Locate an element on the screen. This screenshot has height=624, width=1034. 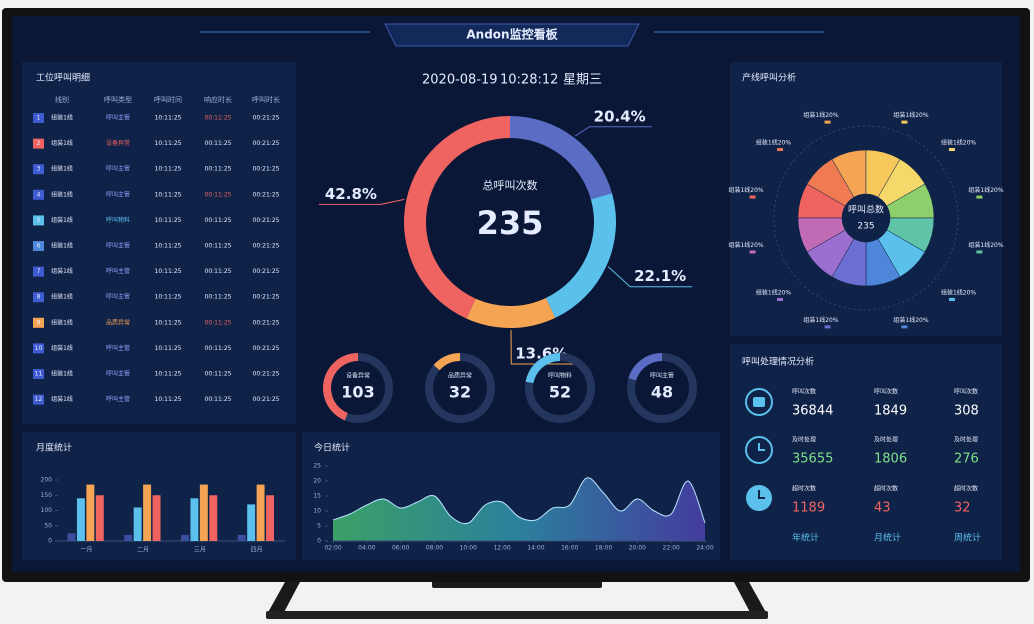
row-number: 8 is located at coordinates (39, 297).